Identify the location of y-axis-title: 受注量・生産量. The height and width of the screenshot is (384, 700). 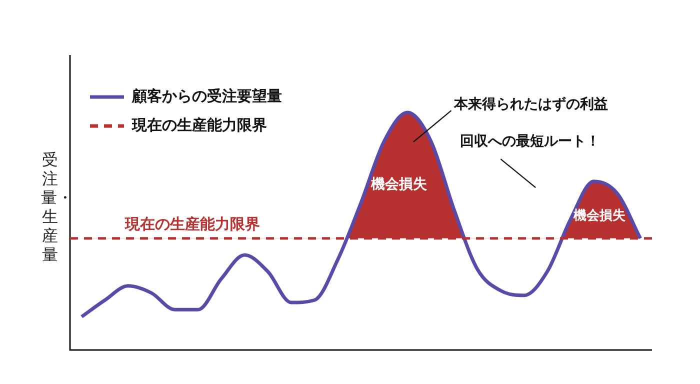
(57, 207).